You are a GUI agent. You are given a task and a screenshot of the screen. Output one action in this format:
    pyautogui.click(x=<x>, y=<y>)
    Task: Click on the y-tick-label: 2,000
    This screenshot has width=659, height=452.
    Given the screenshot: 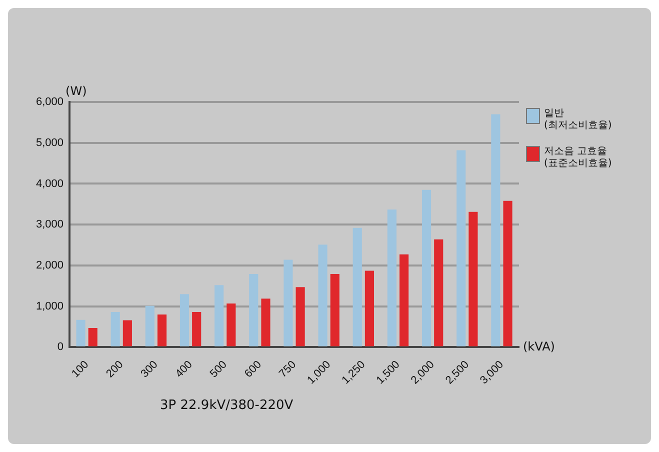 What is the action you would take?
    pyautogui.click(x=50, y=266)
    